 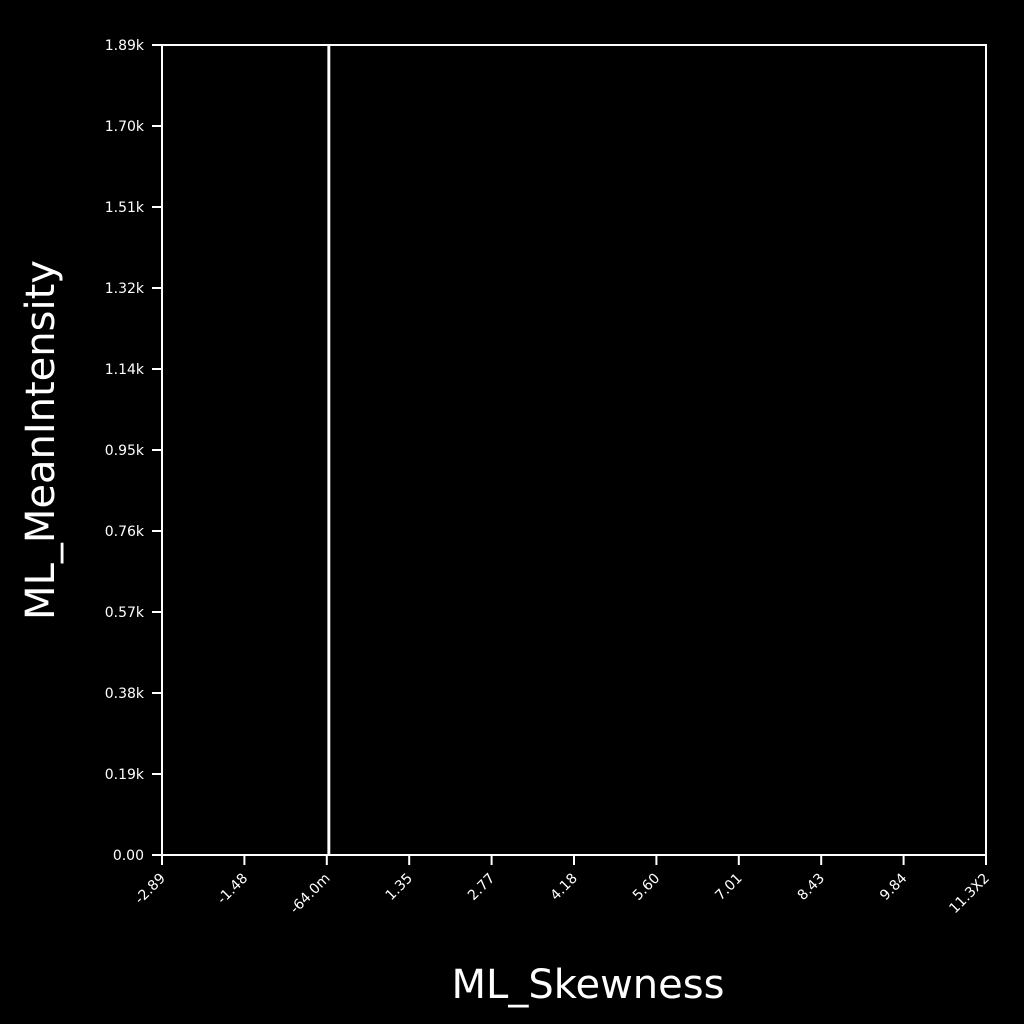 What do you see at coordinates (125, 289) in the screenshot?
I see `y-tick-label: 1.32k` at bounding box center [125, 289].